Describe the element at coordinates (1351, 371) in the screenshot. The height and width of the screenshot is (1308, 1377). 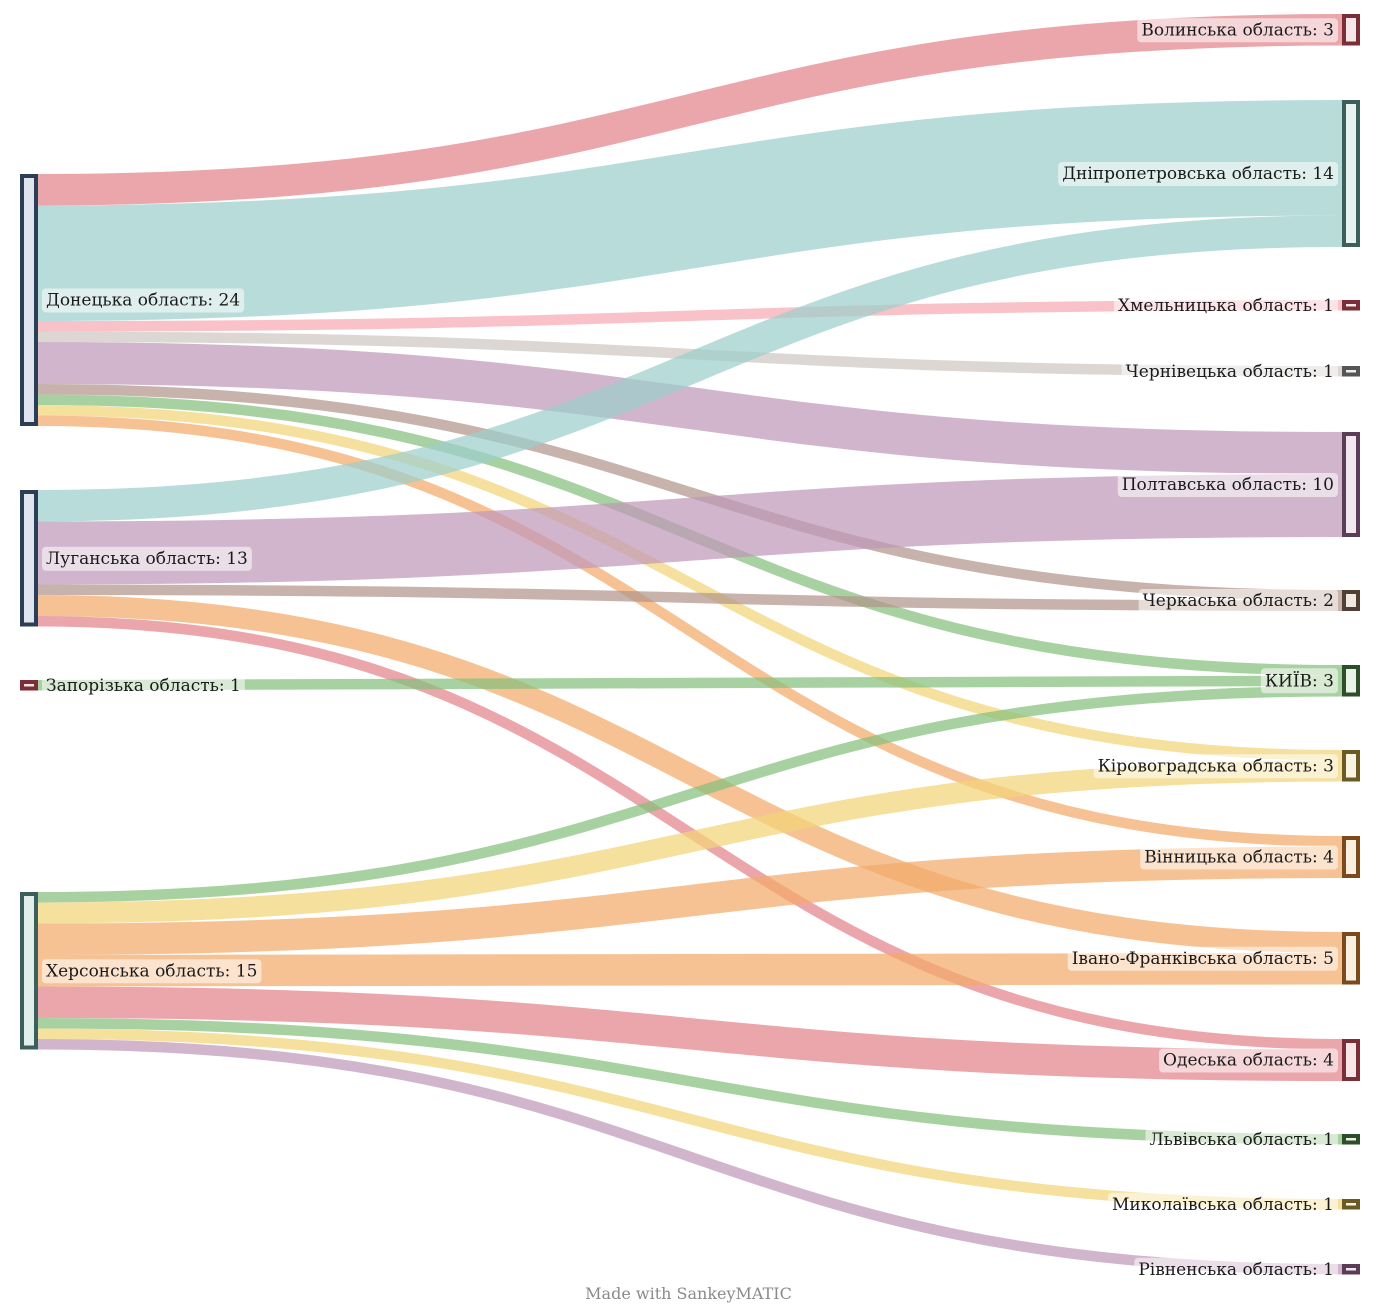
I see `node-chernivtsi` at that location.